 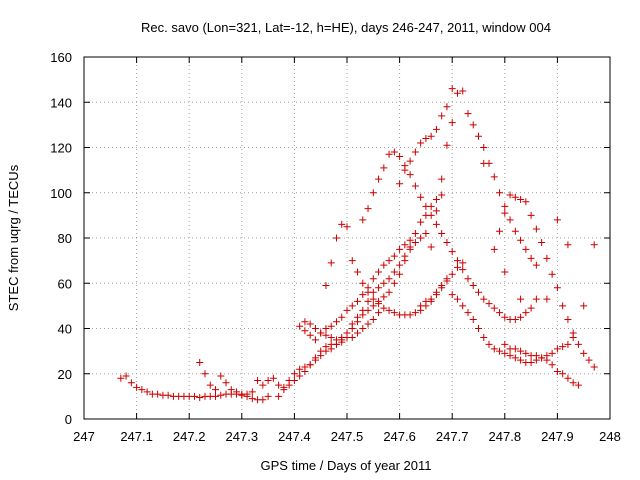 I want to click on x-tick-label: 247.8, so click(x=505, y=436).